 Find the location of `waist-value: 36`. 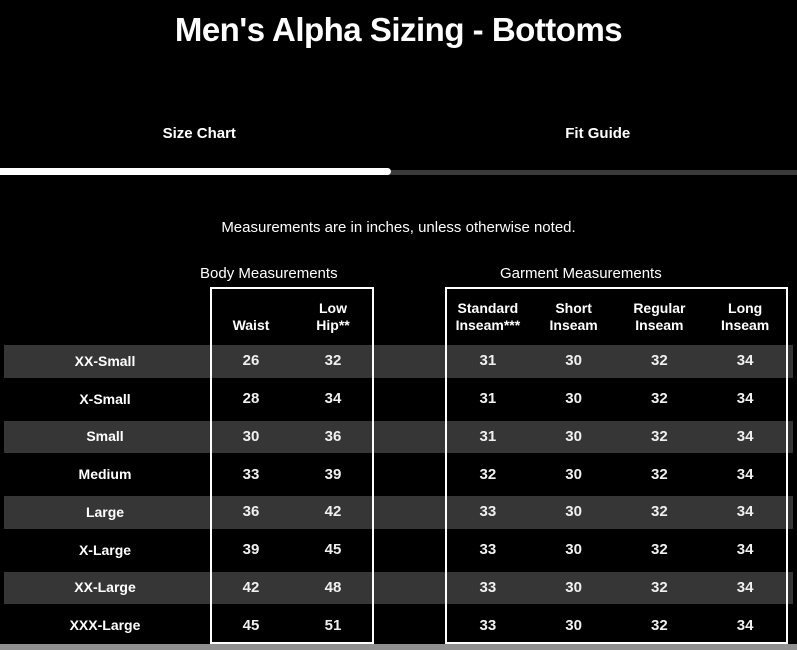

waist-value: 36 is located at coordinates (251, 512).